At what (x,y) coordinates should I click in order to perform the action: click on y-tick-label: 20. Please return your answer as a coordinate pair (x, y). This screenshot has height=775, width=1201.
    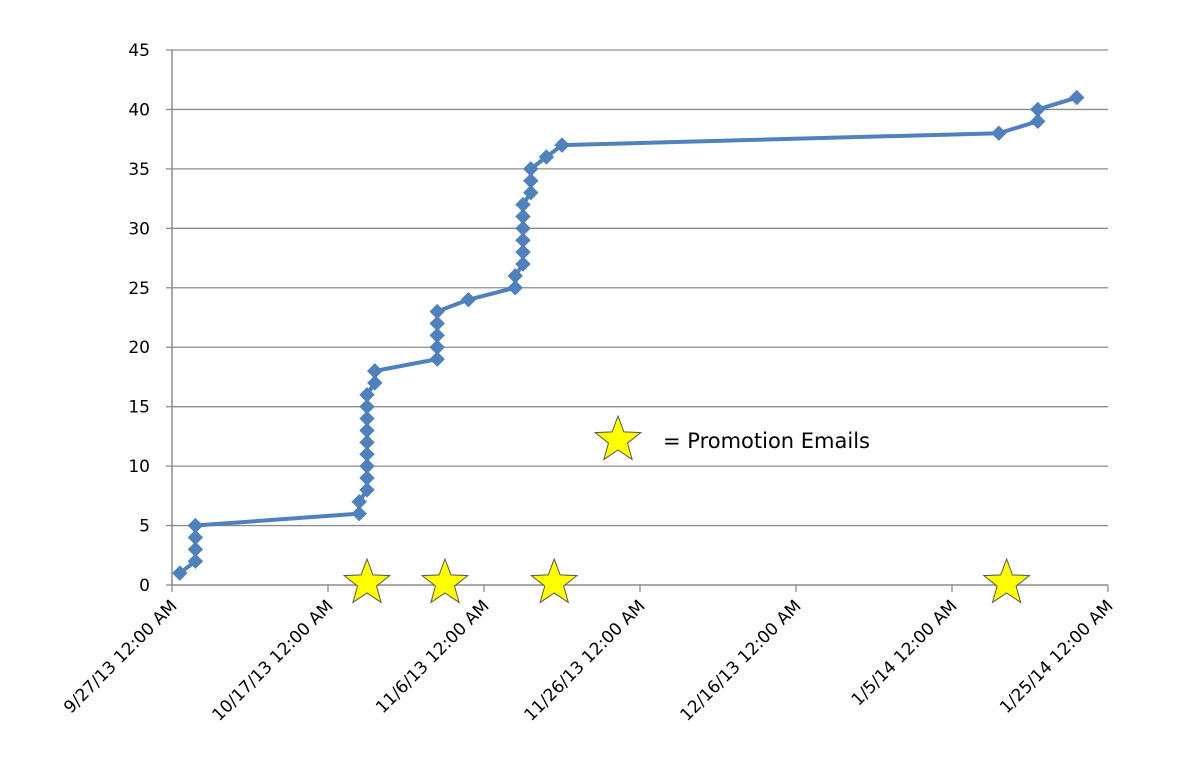
    Looking at the image, I should click on (139, 348).